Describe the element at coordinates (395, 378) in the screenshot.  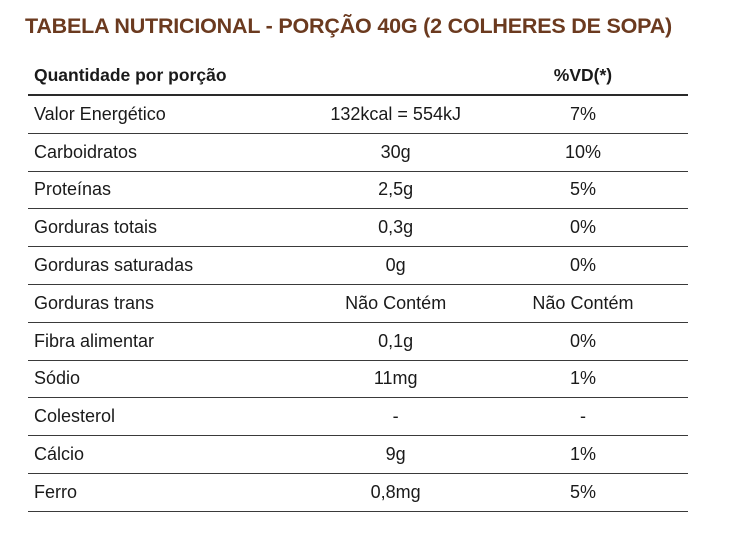
I see `nutrient-amount: 11mg` at that location.